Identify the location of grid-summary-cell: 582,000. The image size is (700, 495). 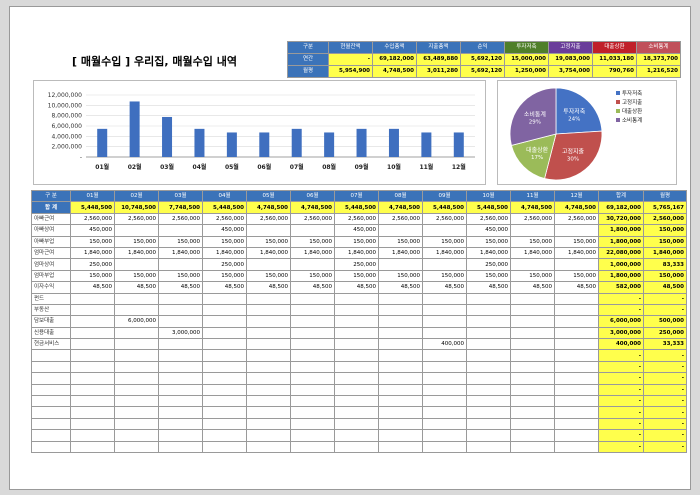
(621, 287).